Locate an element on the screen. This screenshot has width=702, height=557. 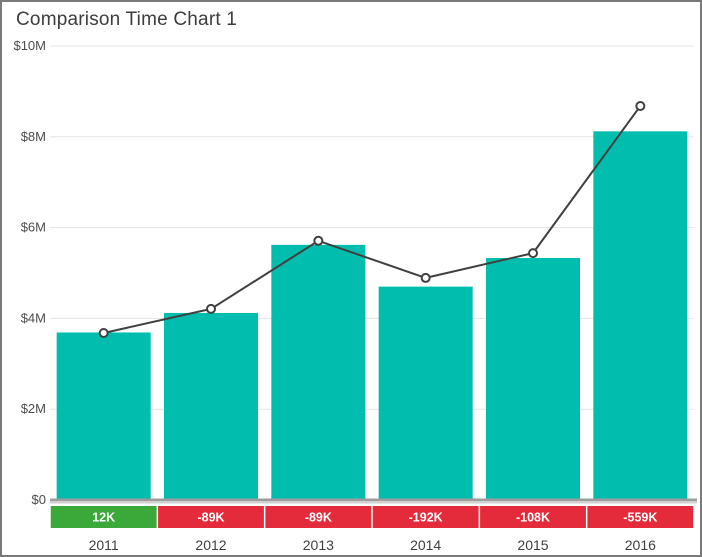
diff-badge-label: -559K is located at coordinates (640, 518).